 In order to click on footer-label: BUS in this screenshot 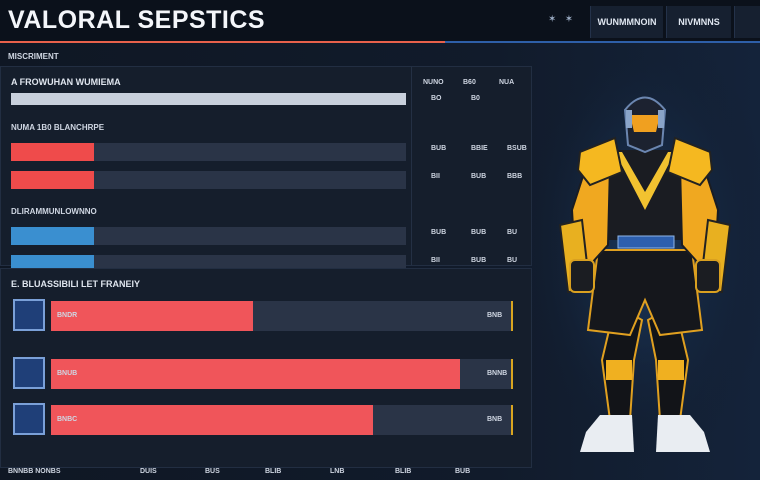, I will do `click(212, 471)`.